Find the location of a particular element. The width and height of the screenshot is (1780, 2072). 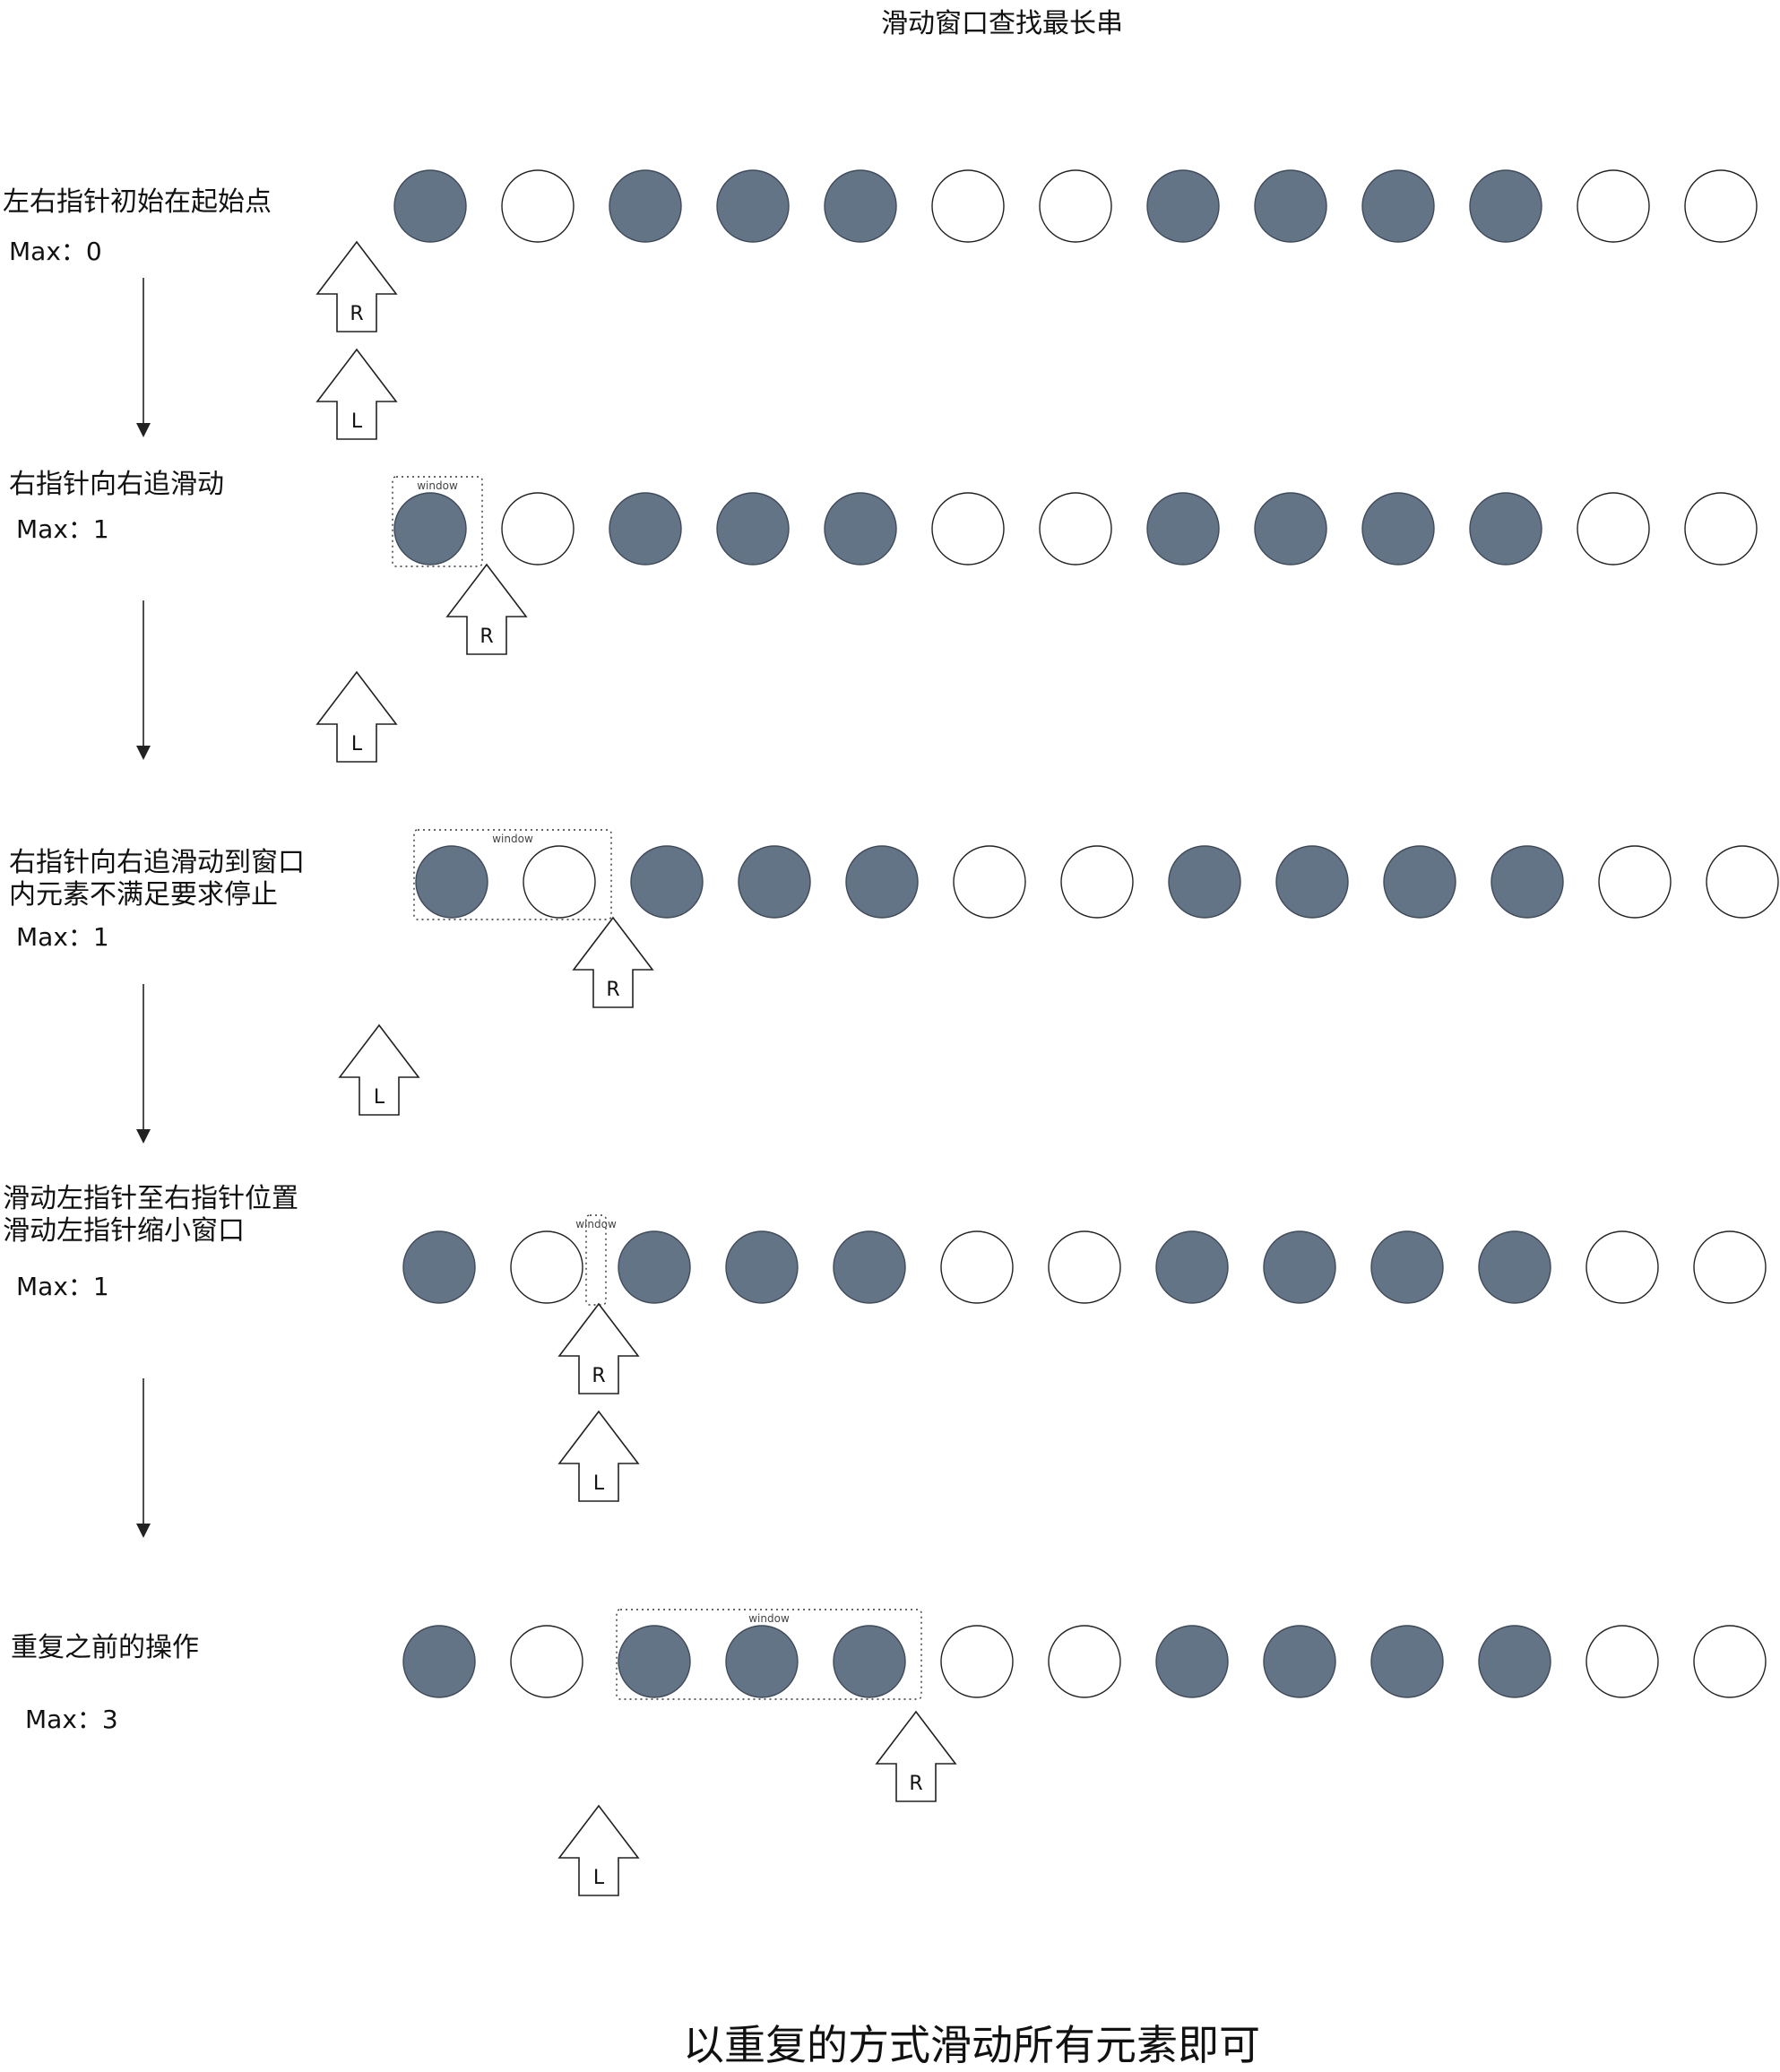

step-3-window-label: window is located at coordinates (513, 839).